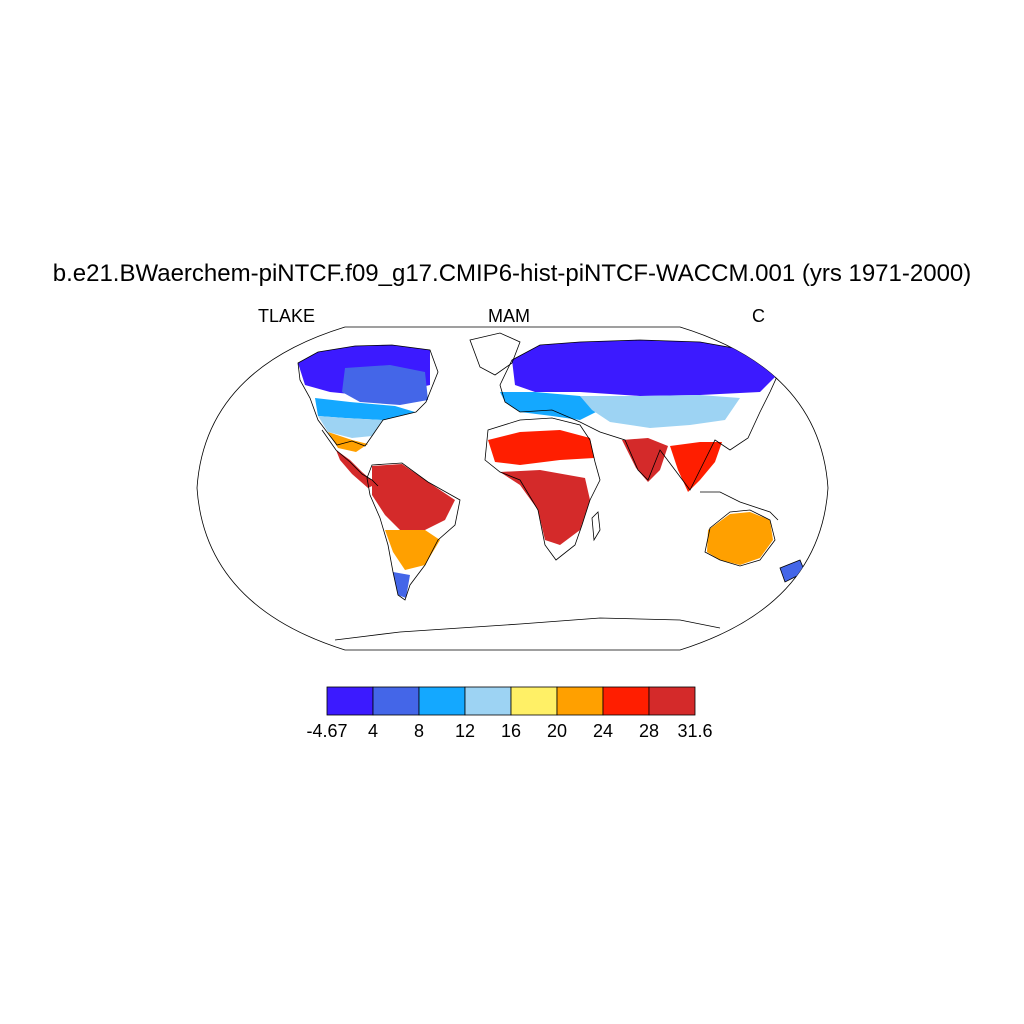 This screenshot has height=1024, width=1024. I want to click on region-central-africa, so click(545, 507).